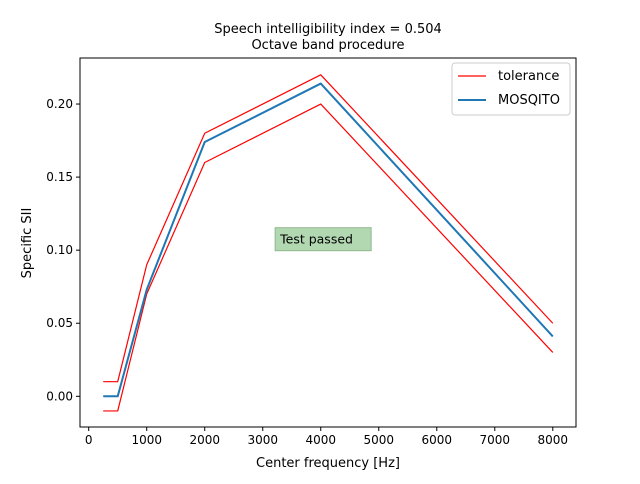 This screenshot has width=640, height=484. What do you see at coordinates (328, 463) in the screenshot?
I see `x-axis-label: Center frequency [Hz]` at bounding box center [328, 463].